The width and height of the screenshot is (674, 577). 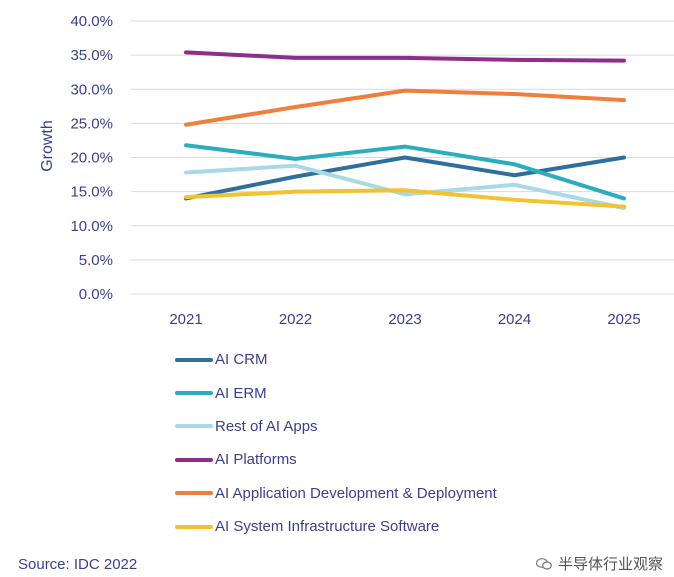 I want to click on x-tick-label: 2023, so click(x=404, y=319).